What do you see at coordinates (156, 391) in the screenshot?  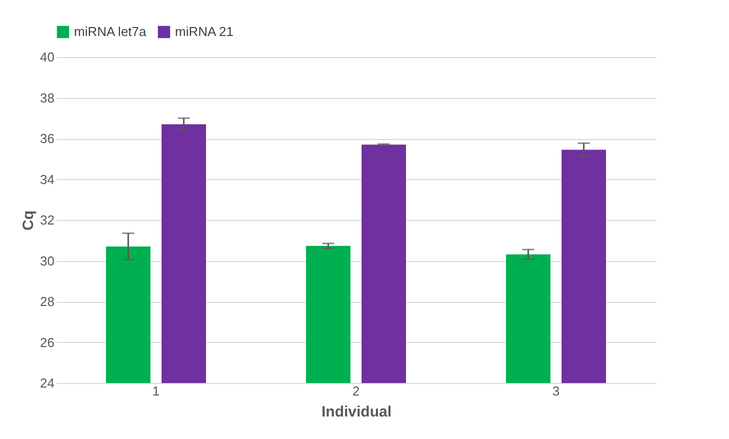 I see `x-tick-label: 1` at bounding box center [156, 391].